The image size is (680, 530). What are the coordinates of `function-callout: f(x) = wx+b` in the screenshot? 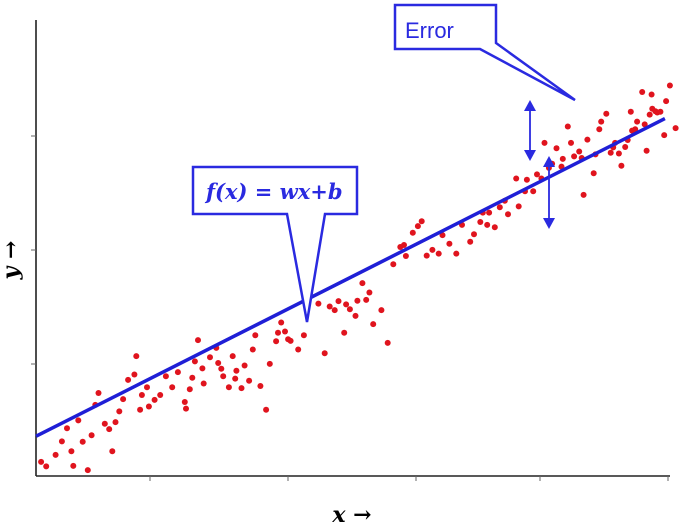 It's located at (275, 244).